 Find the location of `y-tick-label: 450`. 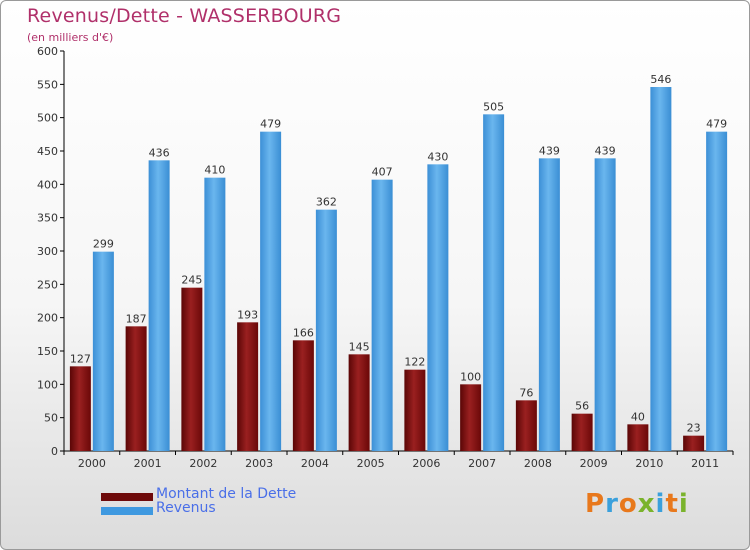

y-tick-label: 450 is located at coordinates (47, 151).